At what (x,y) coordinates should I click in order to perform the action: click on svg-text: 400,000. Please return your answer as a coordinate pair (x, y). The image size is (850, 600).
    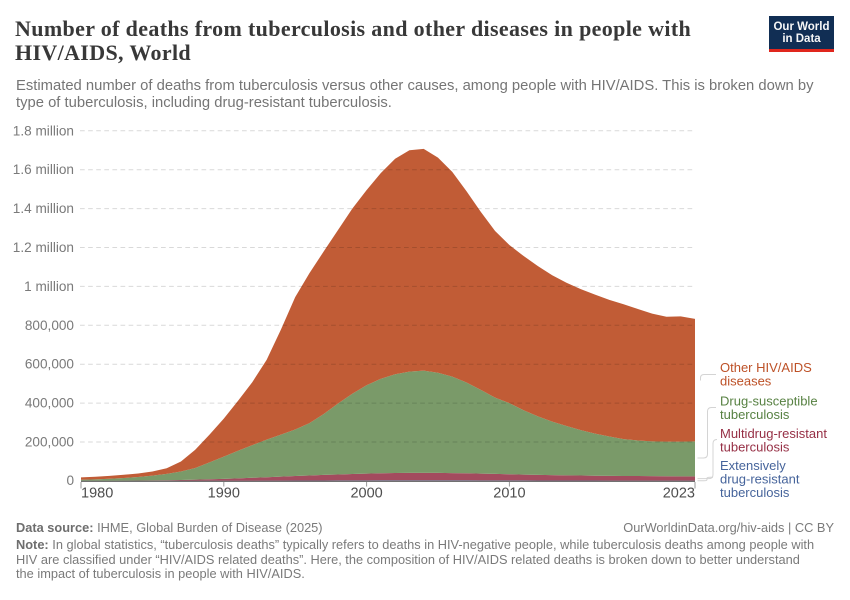
    Looking at the image, I should click on (50, 403).